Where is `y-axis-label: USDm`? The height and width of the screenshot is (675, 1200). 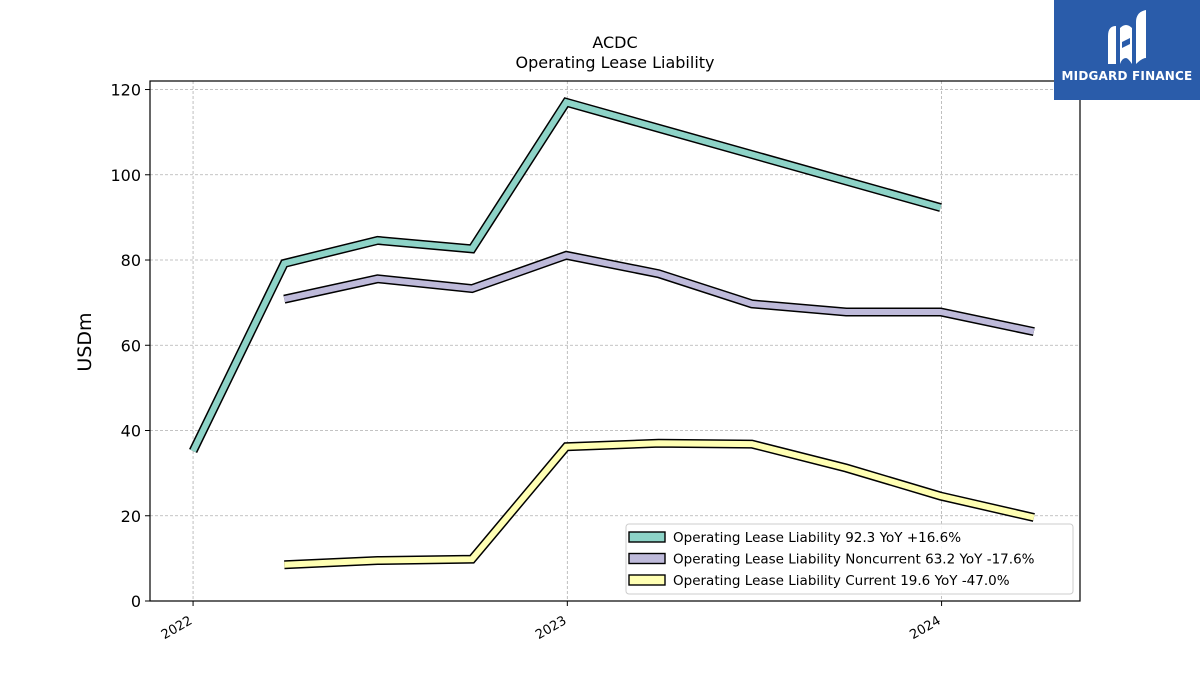 y-axis-label: USDm is located at coordinates (85, 341).